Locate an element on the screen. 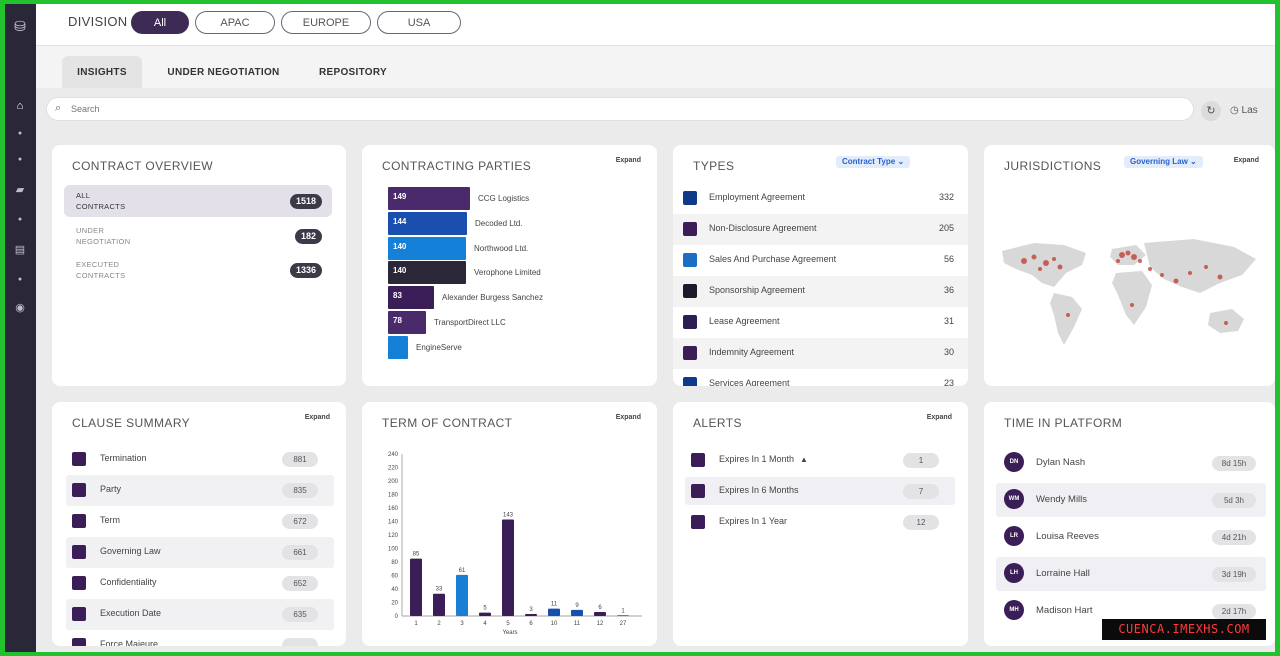 The width and height of the screenshot is (1280, 656). type-row: Lease Agreement 31 is located at coordinates (820, 322).